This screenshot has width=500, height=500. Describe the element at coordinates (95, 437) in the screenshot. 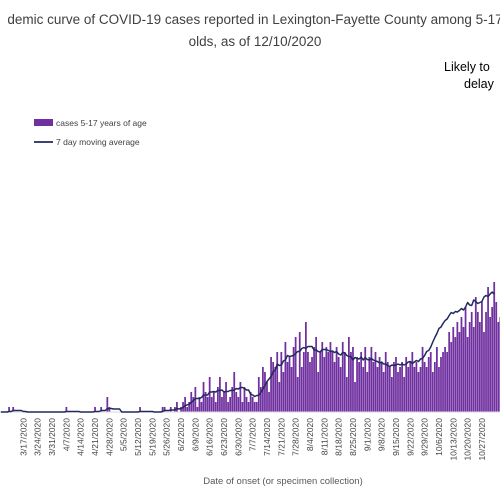

I see `x-tick-label: 4/21/2020` at that location.